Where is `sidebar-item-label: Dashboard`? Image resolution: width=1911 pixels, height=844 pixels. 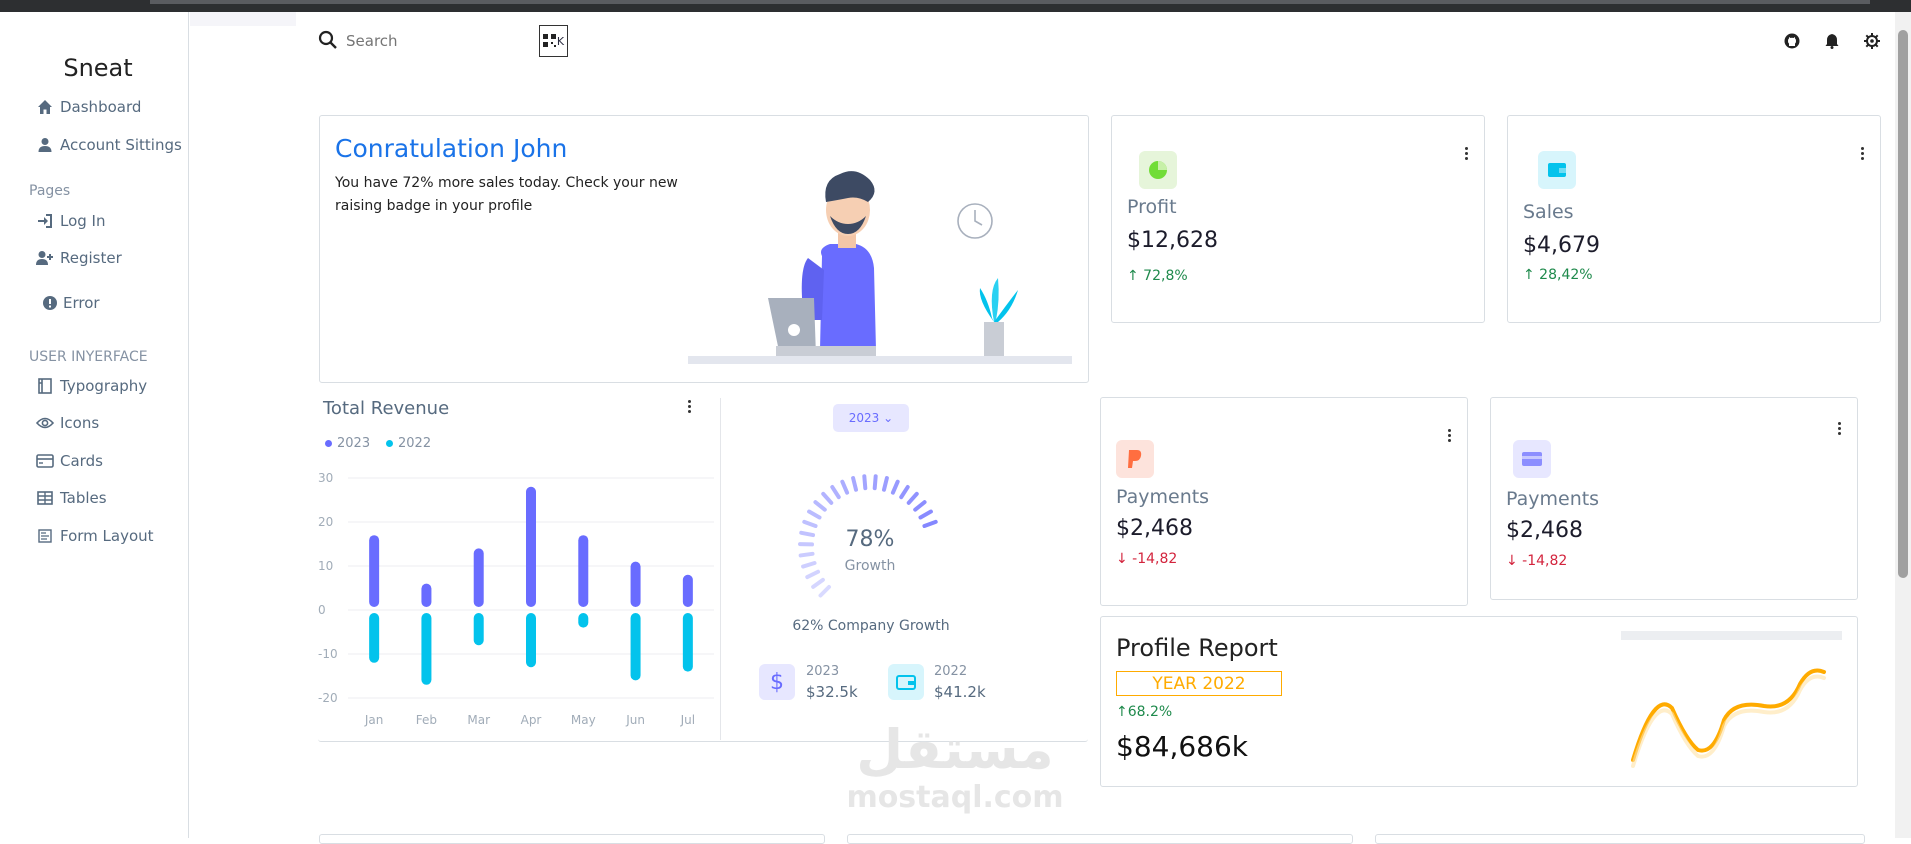
sidebar-item-label: Dashboard is located at coordinates (100, 107).